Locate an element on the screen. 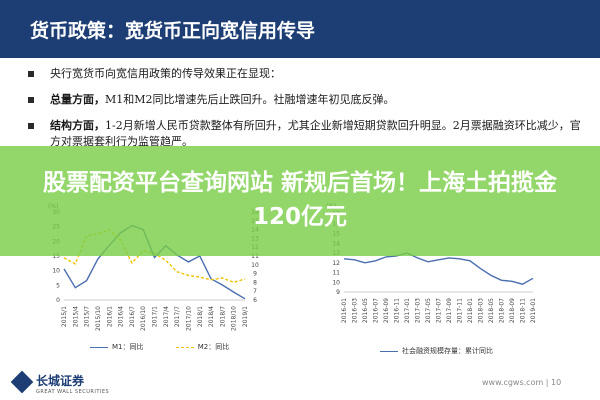 The image size is (600, 400). page-number: 10 is located at coordinates (556, 382).